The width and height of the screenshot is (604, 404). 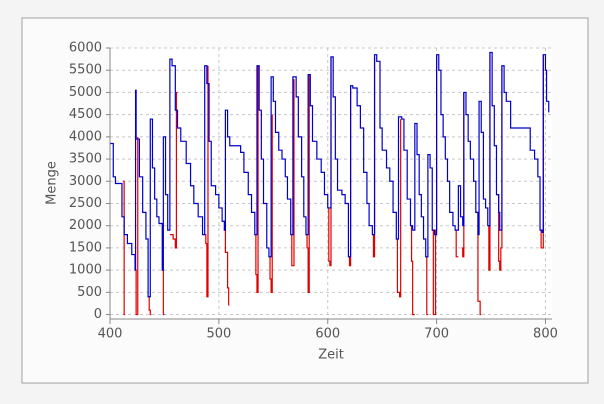 I want to click on y-tick-label: 5500, so click(x=85, y=70).